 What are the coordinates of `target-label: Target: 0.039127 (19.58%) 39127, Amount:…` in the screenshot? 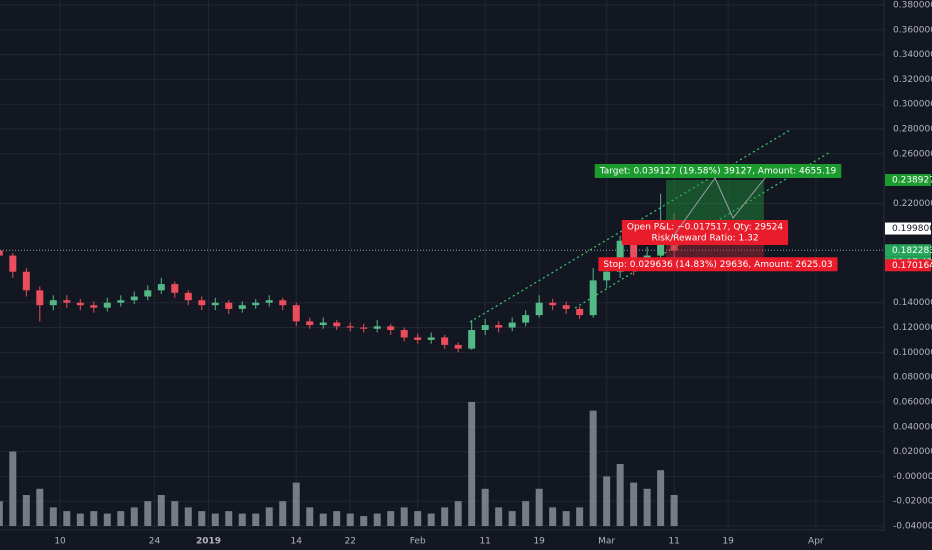 It's located at (718, 170).